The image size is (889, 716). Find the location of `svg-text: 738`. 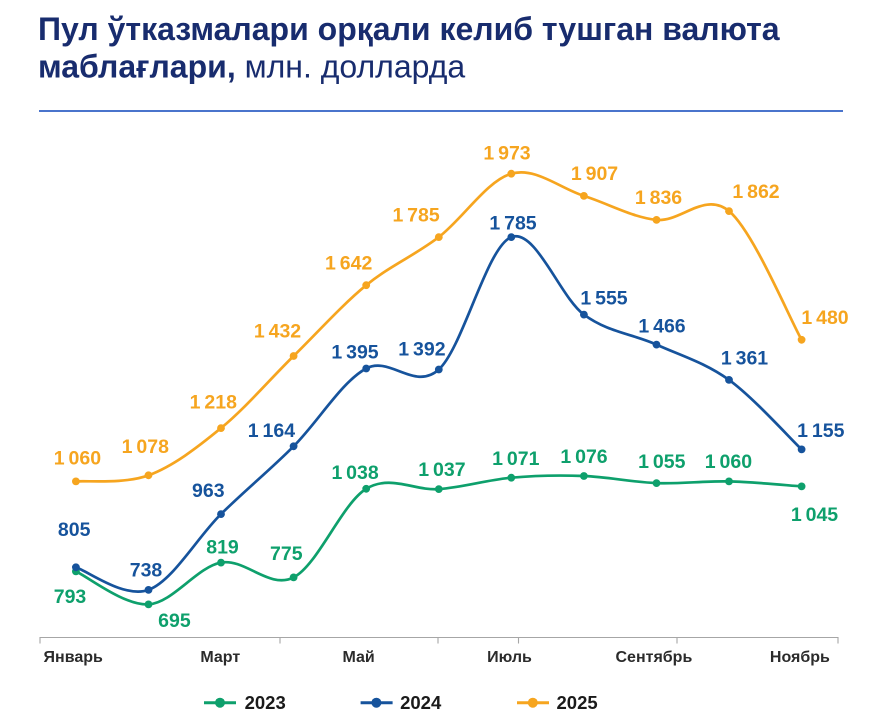

svg-text: 738 is located at coordinates (146, 570).